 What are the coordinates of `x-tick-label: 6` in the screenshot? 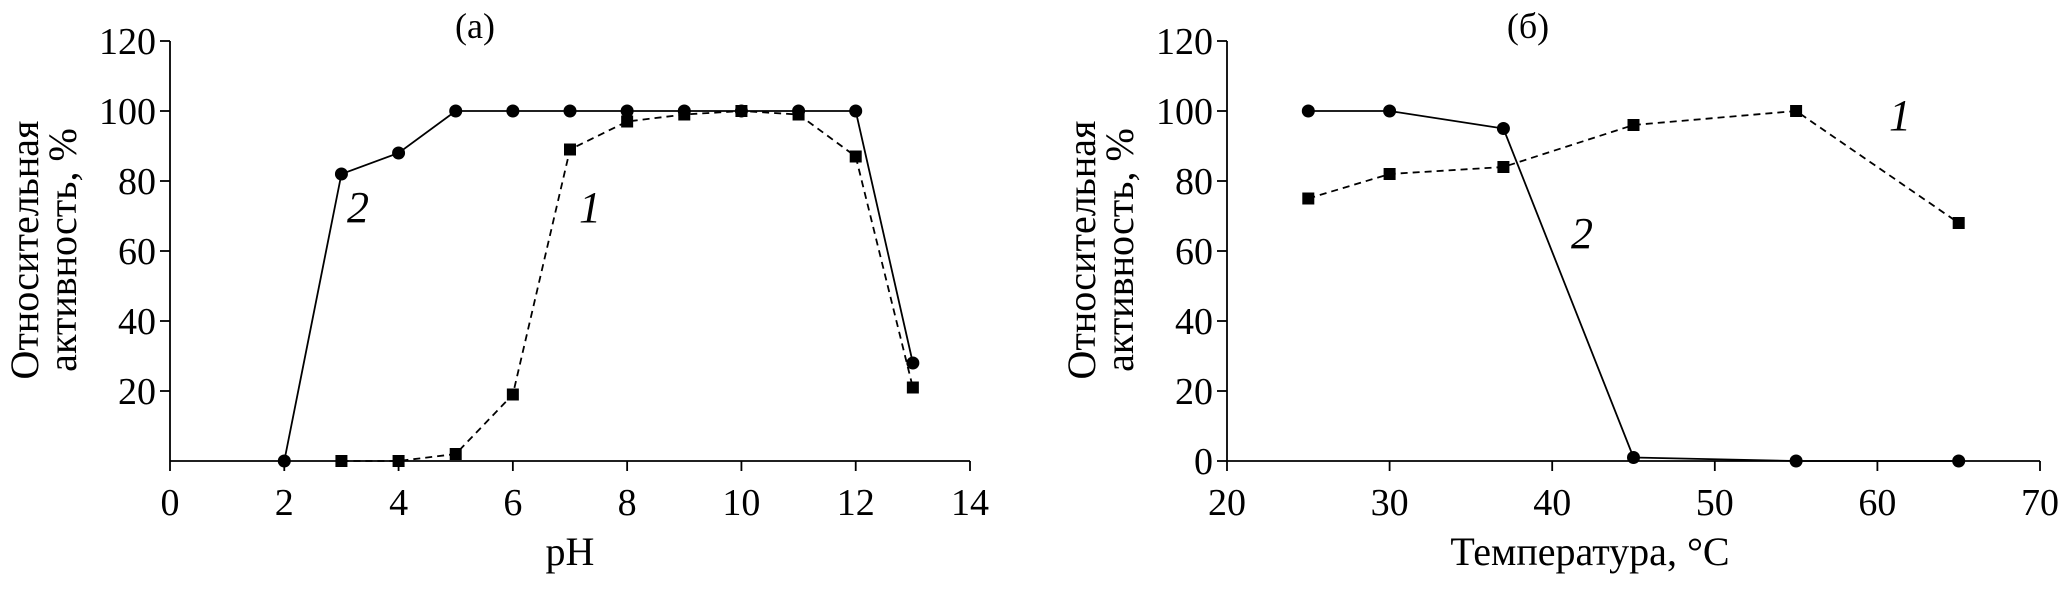 It's located at (512, 503).